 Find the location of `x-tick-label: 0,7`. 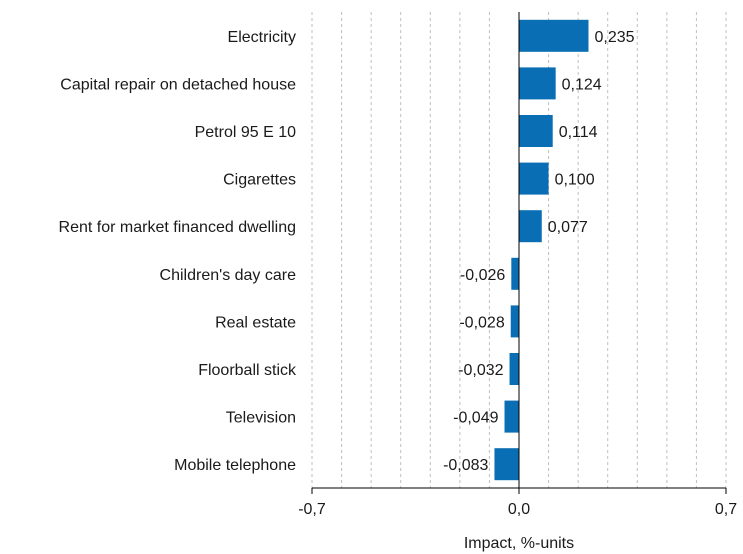

x-tick-label: 0,7 is located at coordinates (726, 509).